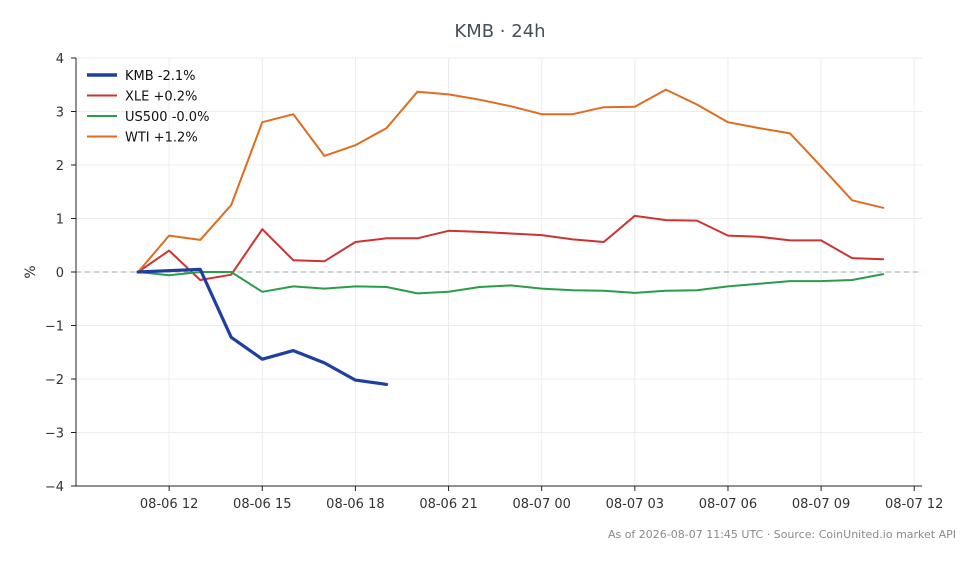 Image resolution: width=980 pixels, height=564 pixels. What do you see at coordinates (355, 504) in the screenshot?
I see `x-tick-label: 08-06 18` at bounding box center [355, 504].